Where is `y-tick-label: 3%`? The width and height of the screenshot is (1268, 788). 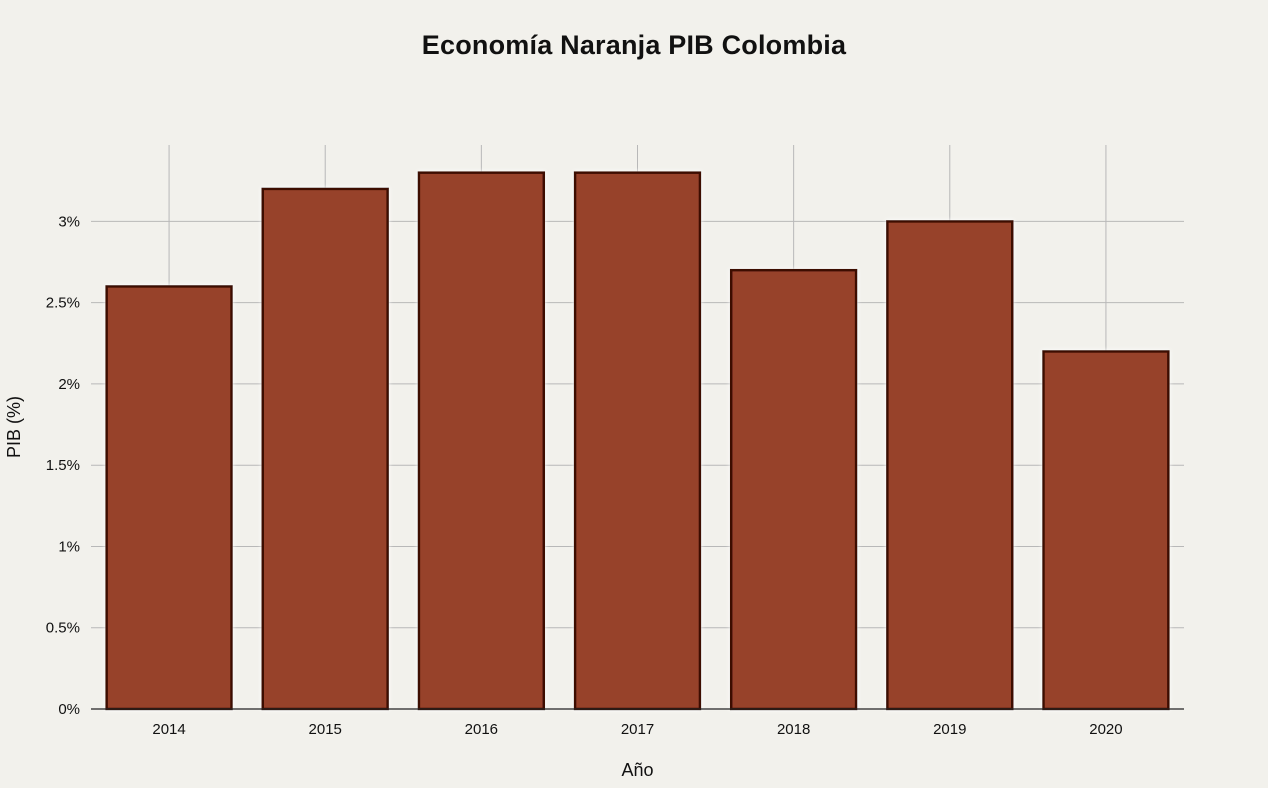
y-tick-label: 3% is located at coordinates (69, 221).